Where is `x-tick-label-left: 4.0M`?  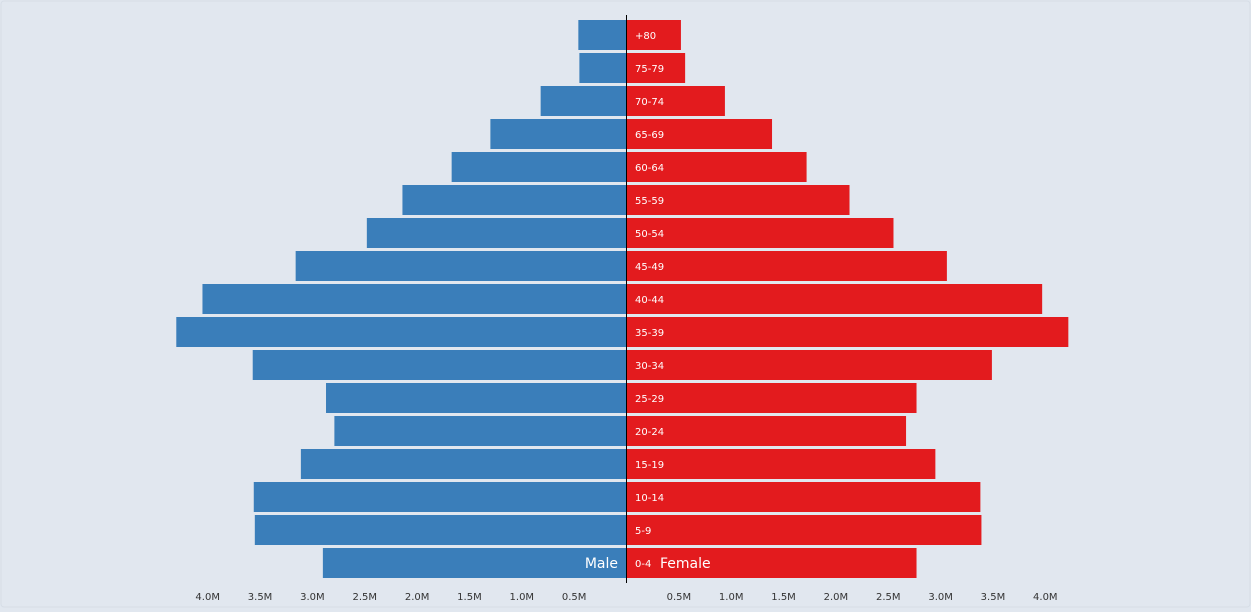 x-tick-label-left: 4.0M is located at coordinates (207, 597).